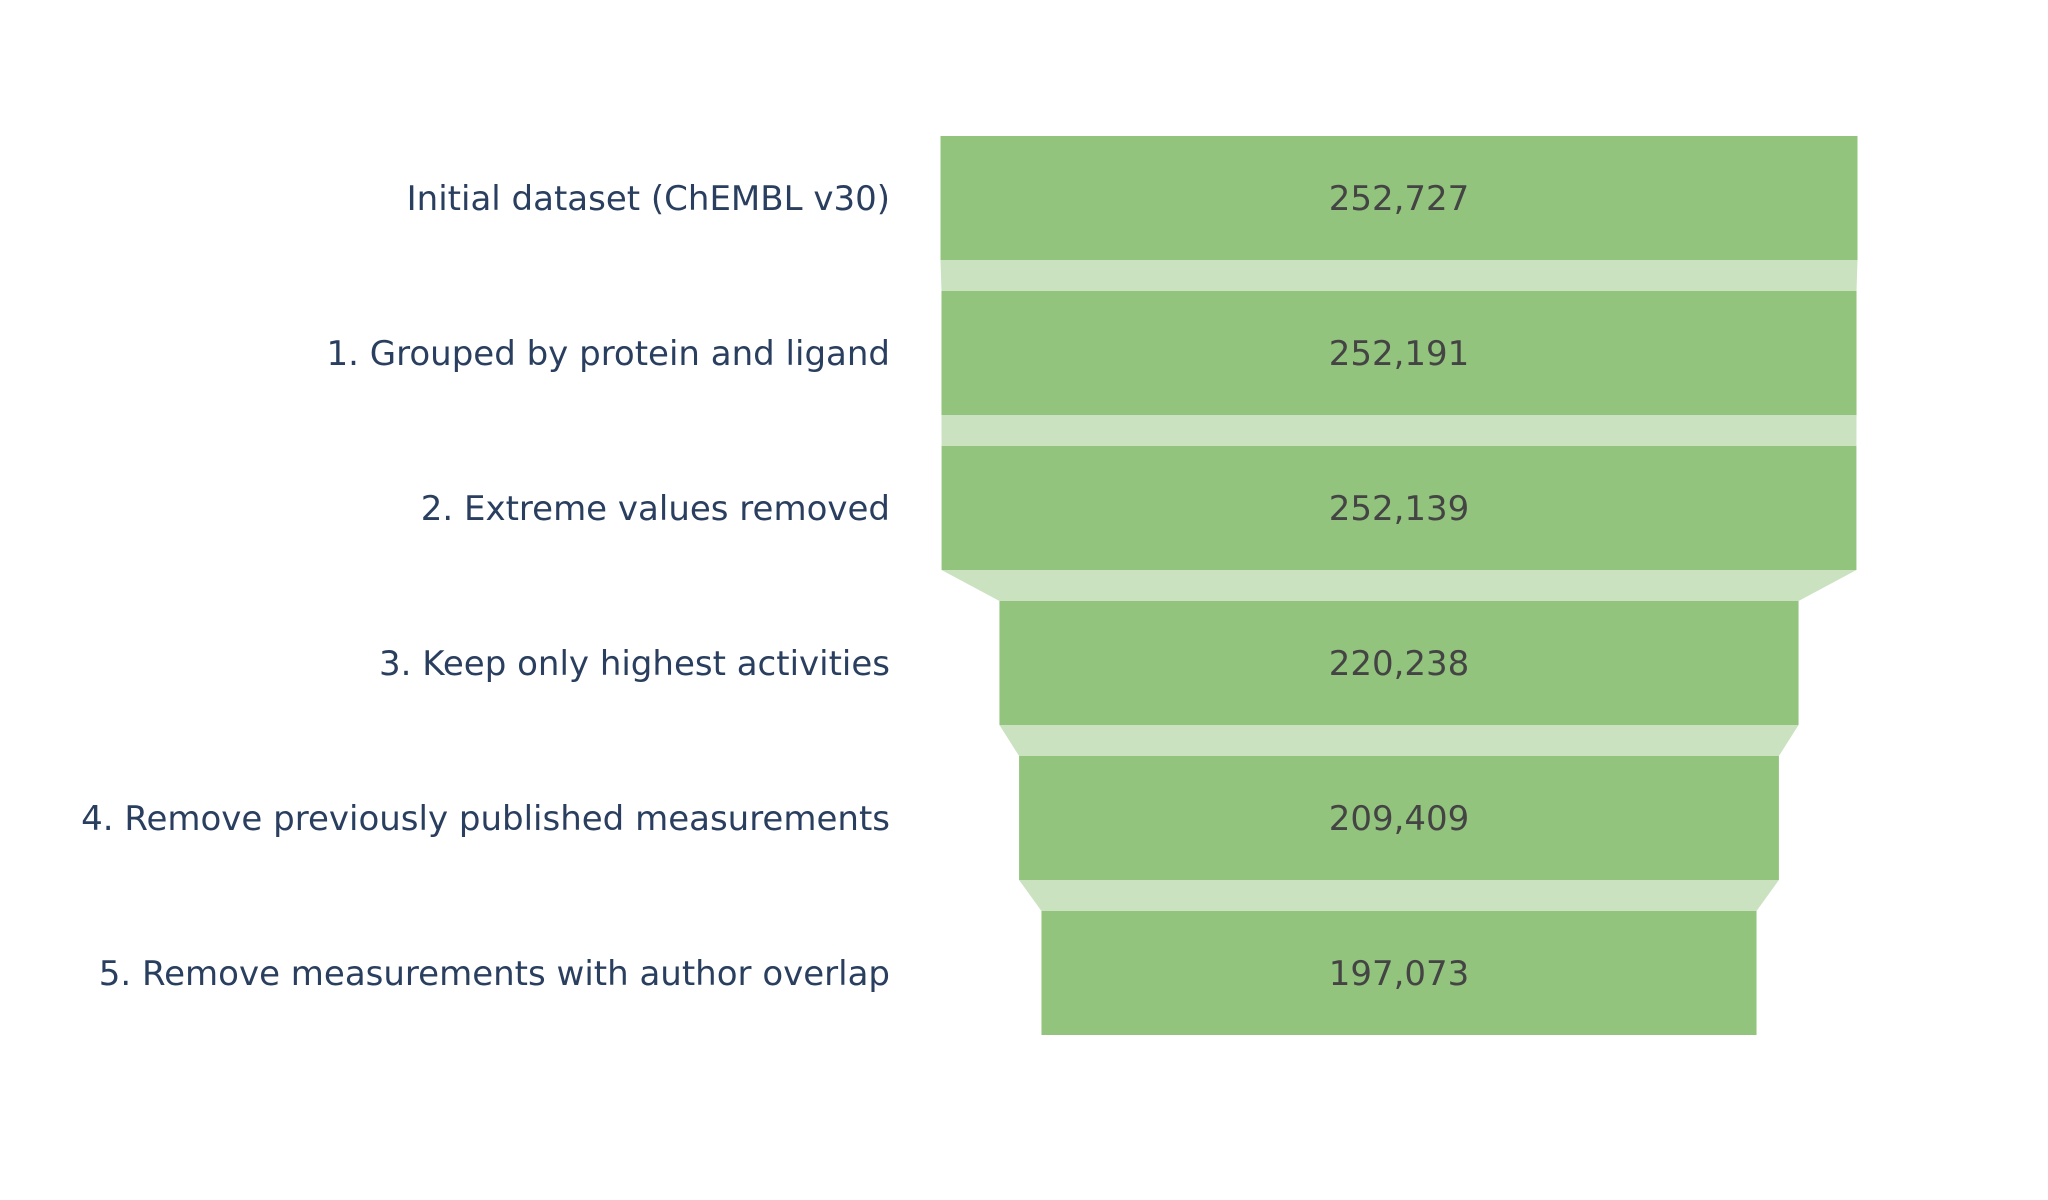 This screenshot has height=1200, width=2048. I want to click on funnel-stage-label: 2. Extreme values removed, so click(655, 509).